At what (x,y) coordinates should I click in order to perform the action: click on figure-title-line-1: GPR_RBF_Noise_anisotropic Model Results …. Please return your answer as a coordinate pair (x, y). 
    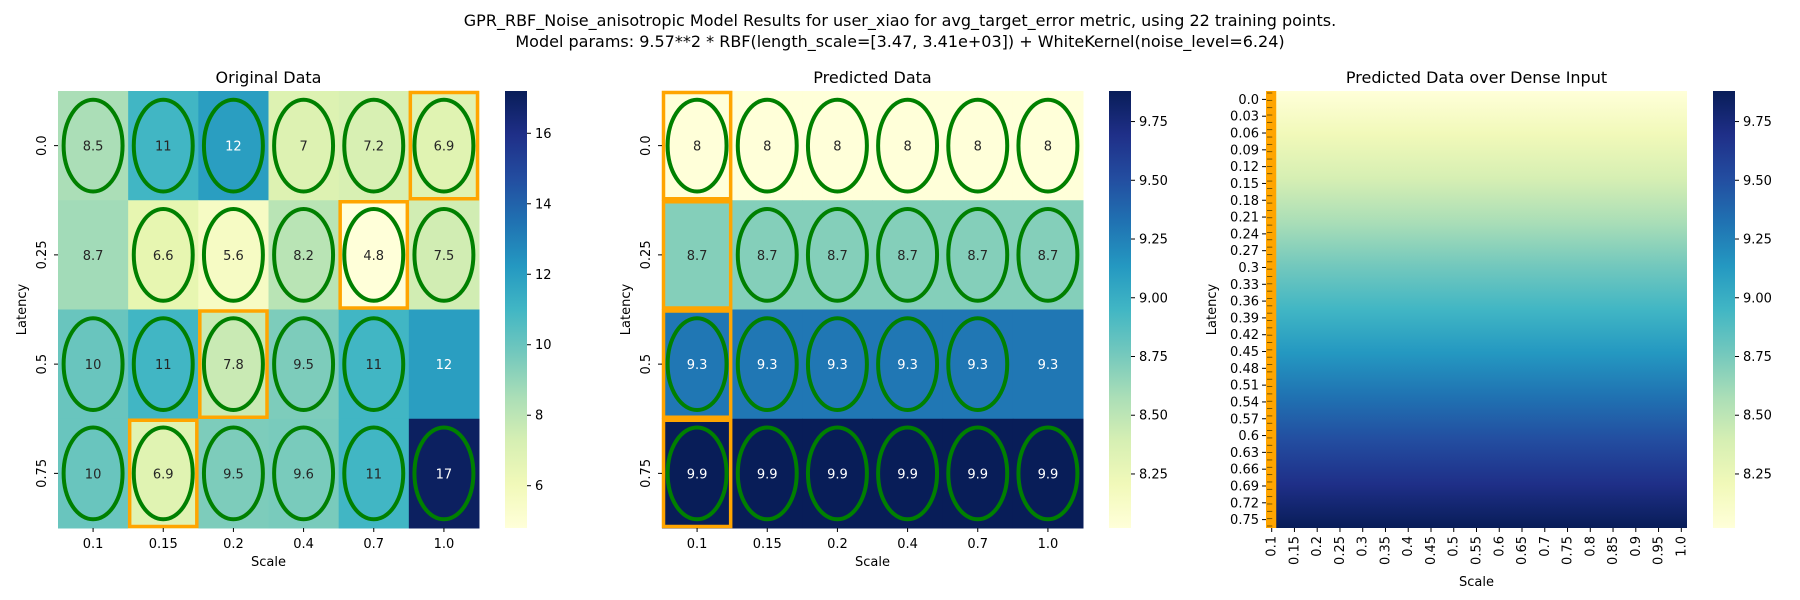
    Looking at the image, I should click on (900, 21).